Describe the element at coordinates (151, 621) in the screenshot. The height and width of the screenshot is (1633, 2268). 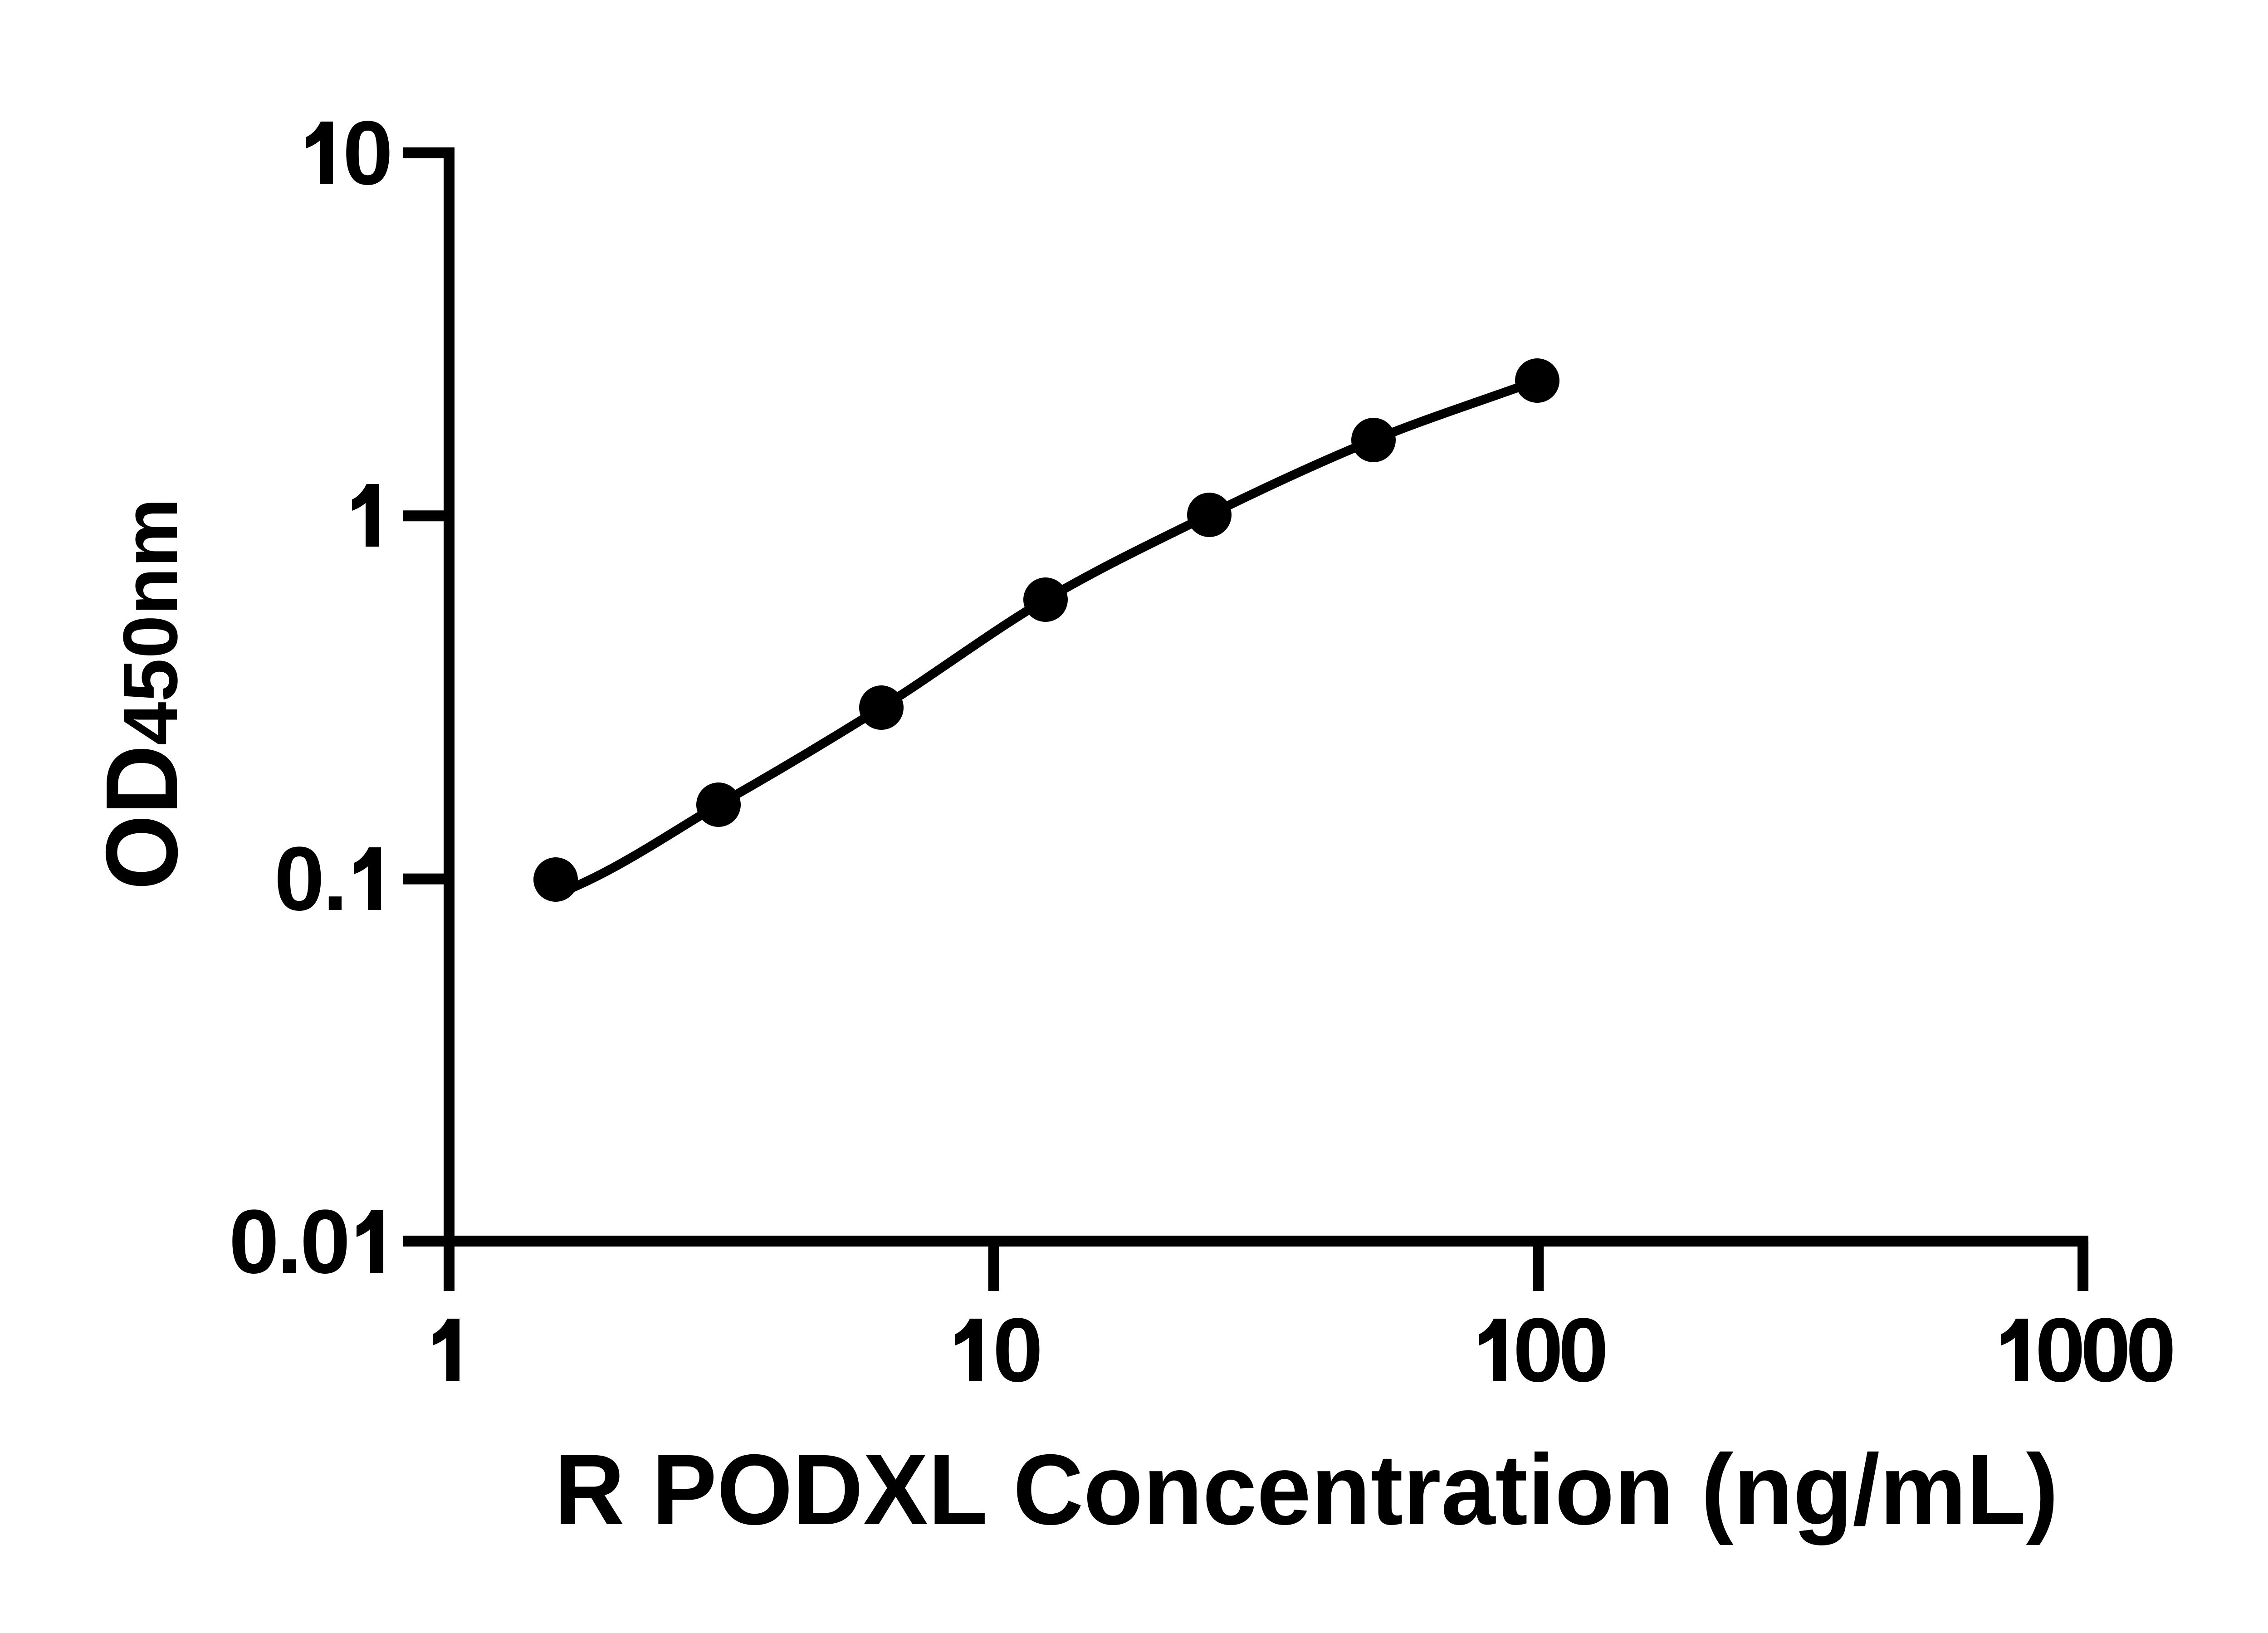
I see `svg-text: 450nm` at that location.